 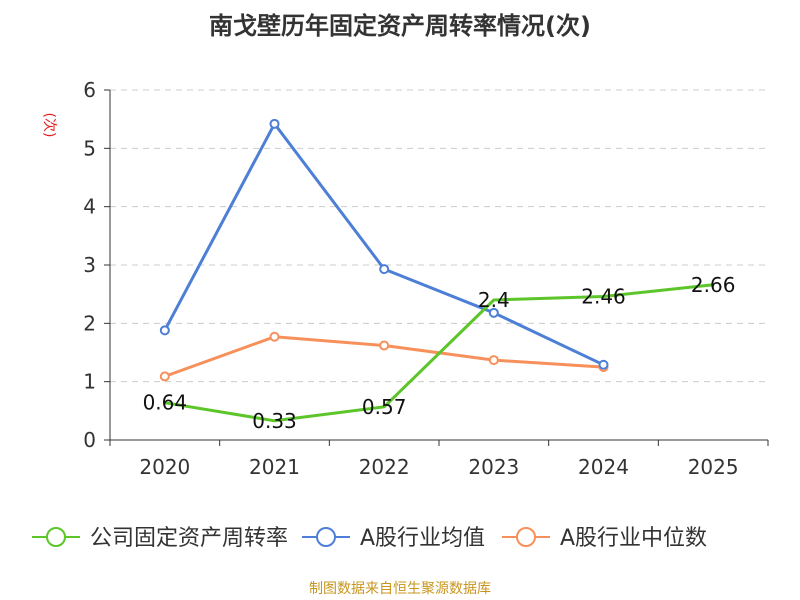 What do you see at coordinates (274, 467) in the screenshot?
I see `x-tick-label: 2021` at bounding box center [274, 467].